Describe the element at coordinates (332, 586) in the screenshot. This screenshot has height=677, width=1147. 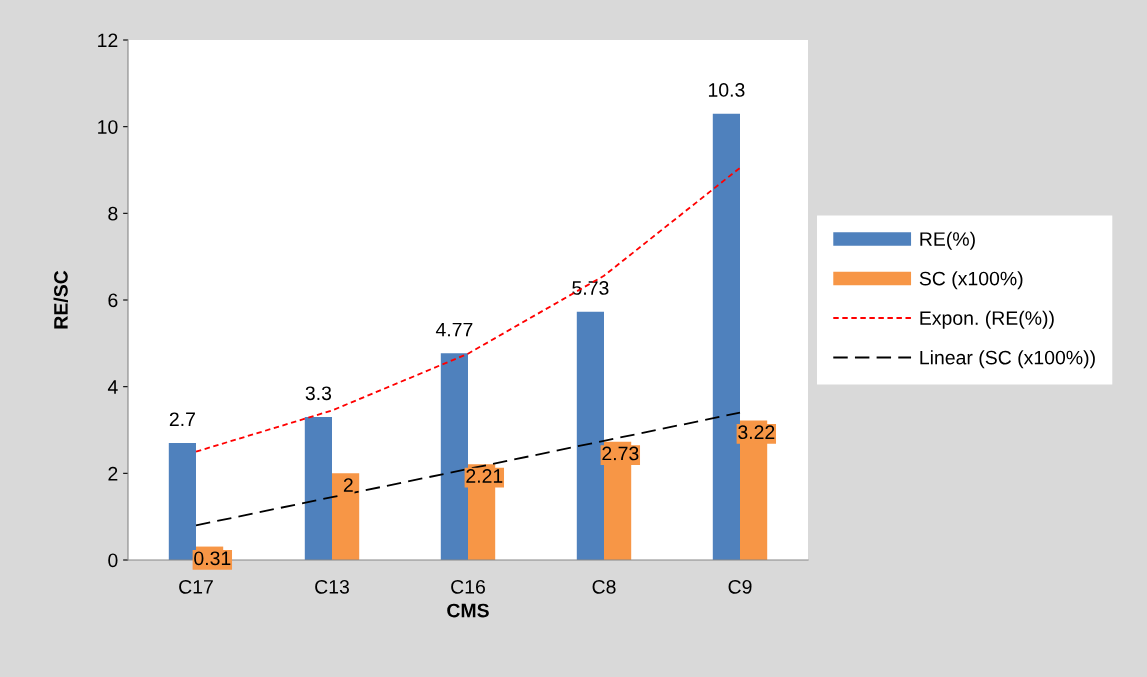
I see `x-tick-label: C13` at that location.